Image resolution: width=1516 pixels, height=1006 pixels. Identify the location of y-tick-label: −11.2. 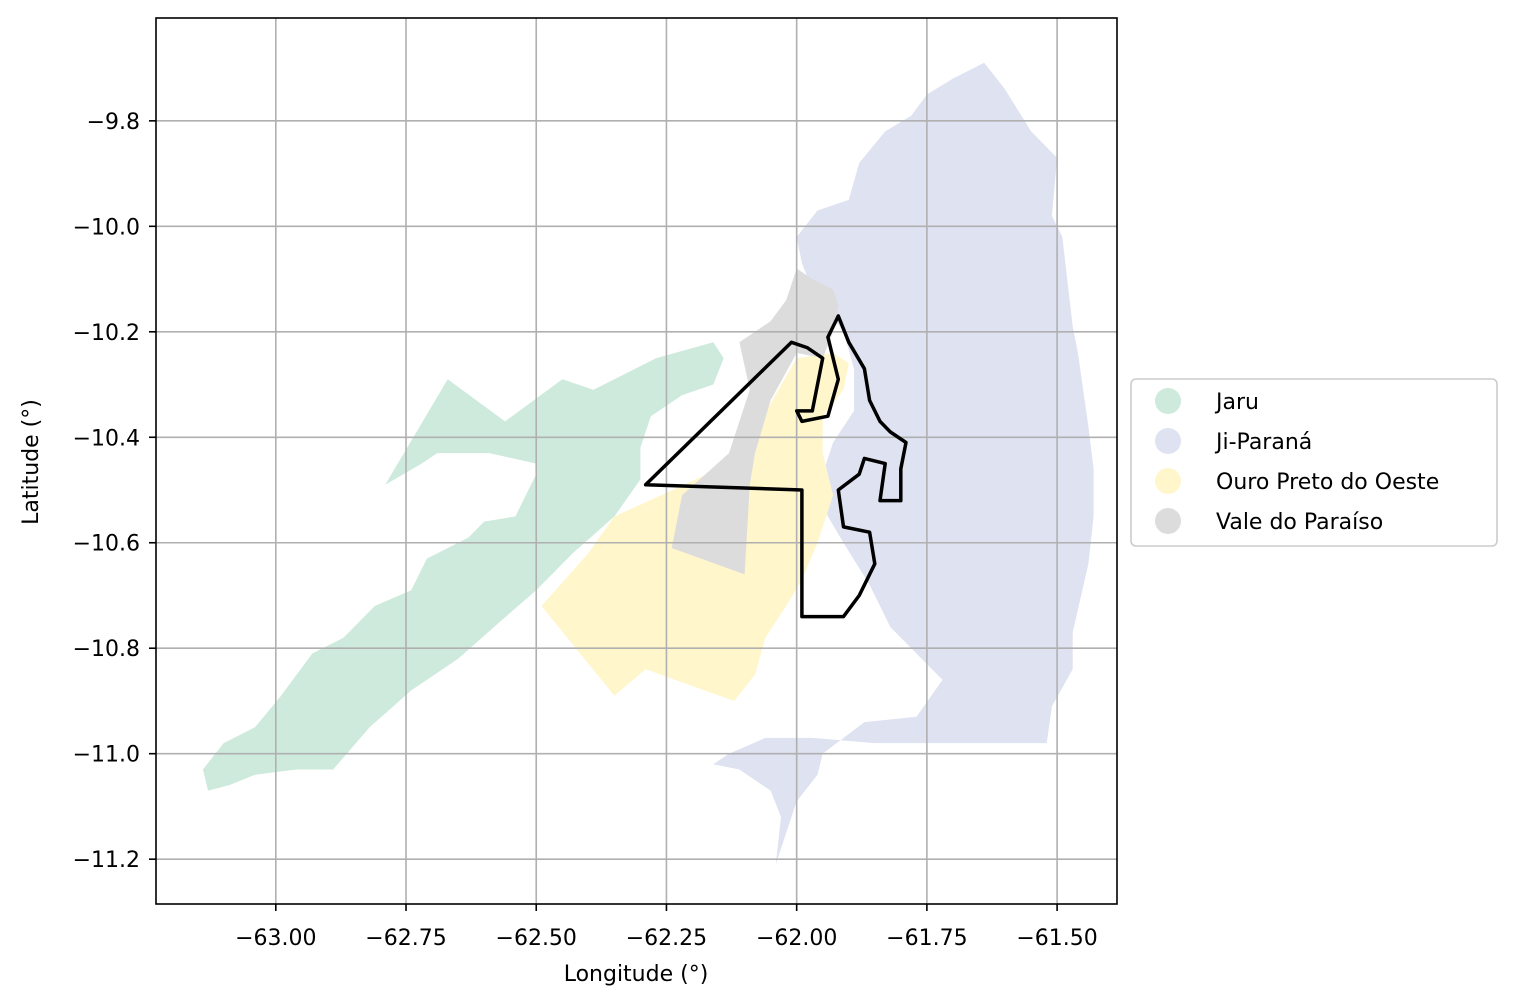
(106, 860).